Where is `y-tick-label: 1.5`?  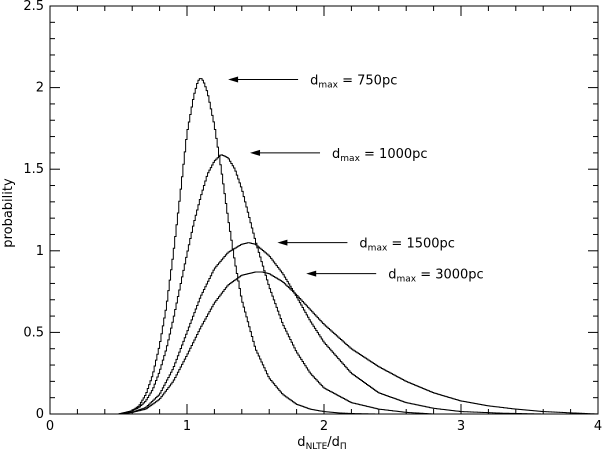
y-tick-label: 1.5 is located at coordinates (33, 169).